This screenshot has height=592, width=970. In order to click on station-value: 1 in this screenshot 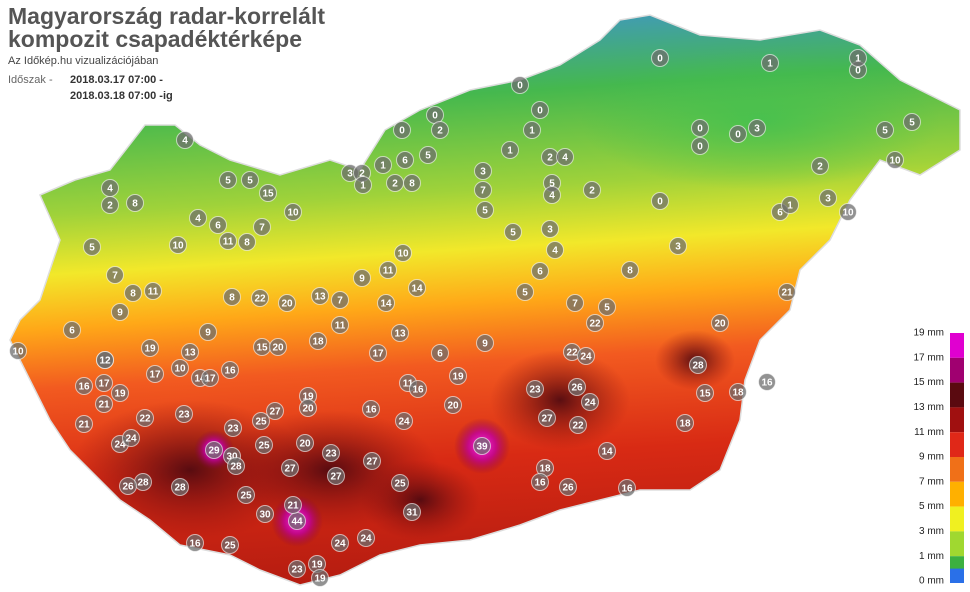, I will do `click(790, 206)`.